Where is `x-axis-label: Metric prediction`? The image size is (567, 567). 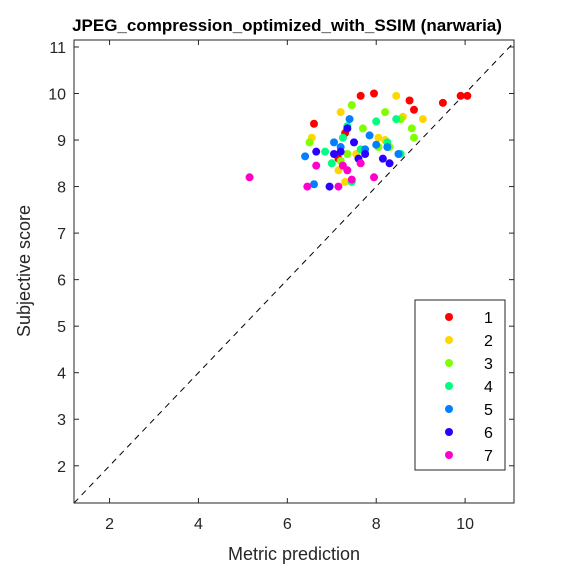 x-axis-label: Metric prediction is located at coordinates (294, 554).